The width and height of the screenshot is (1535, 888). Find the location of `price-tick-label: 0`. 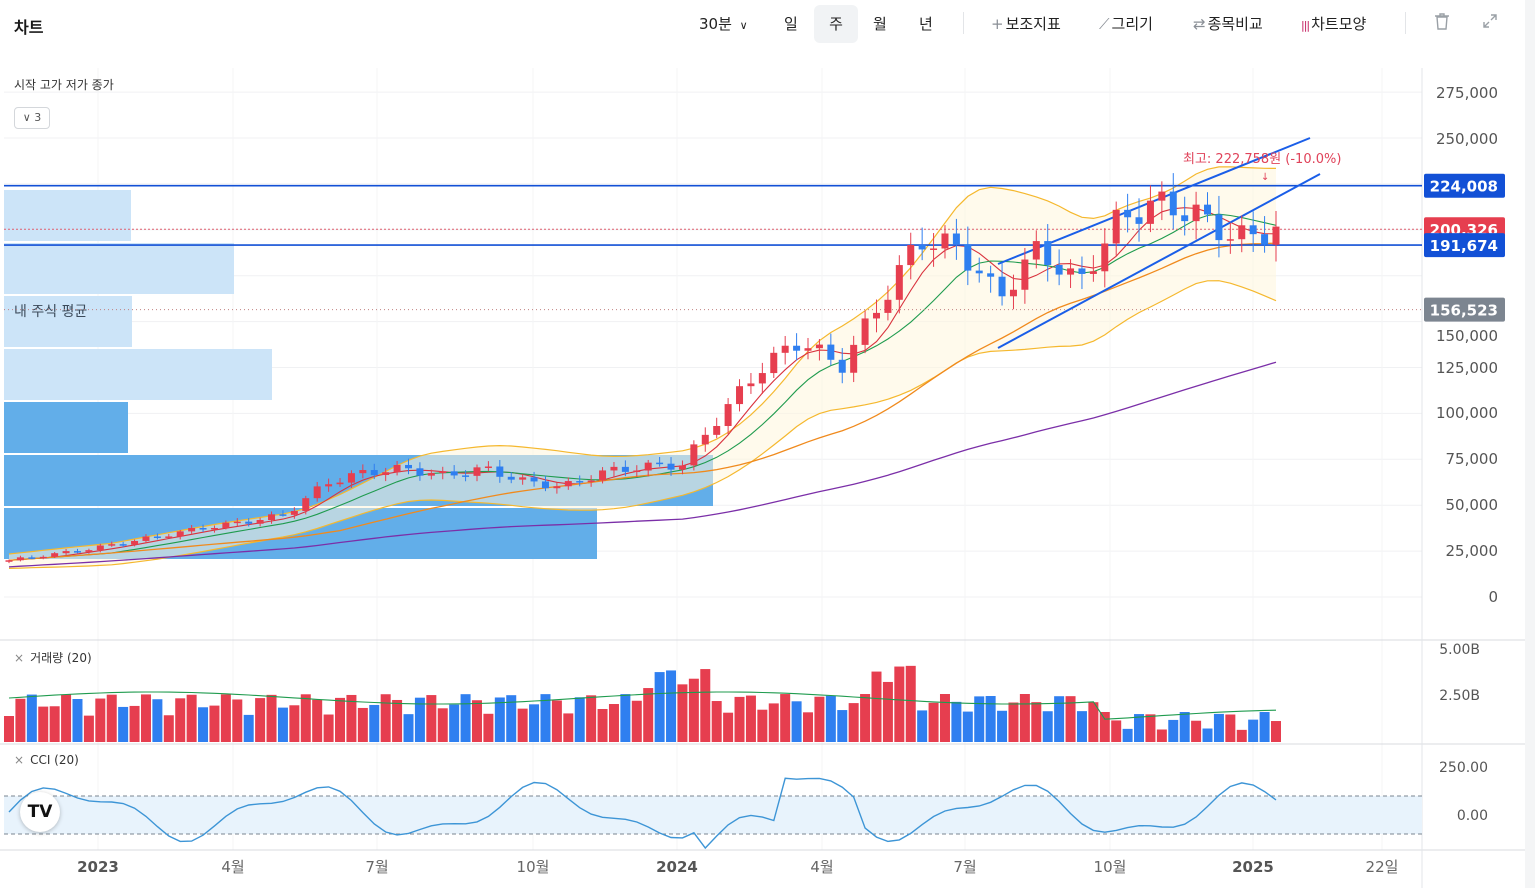

price-tick-label: 0 is located at coordinates (1493, 597).